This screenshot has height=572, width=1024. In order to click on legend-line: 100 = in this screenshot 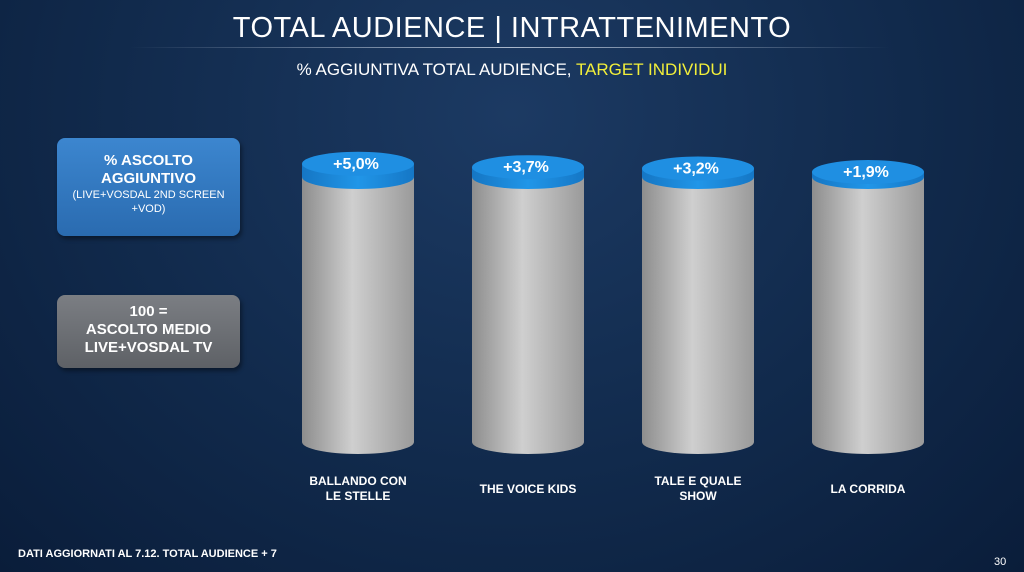, I will do `click(148, 311)`.